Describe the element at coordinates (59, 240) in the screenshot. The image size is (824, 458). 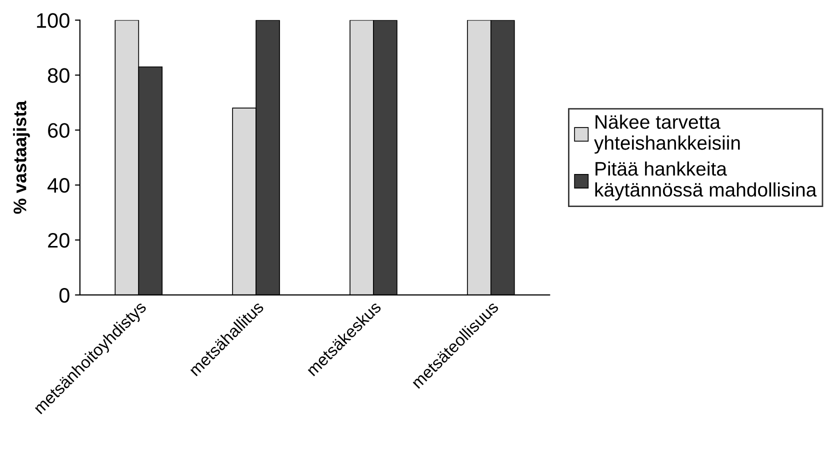
I see `y-tick-label: 20` at that location.